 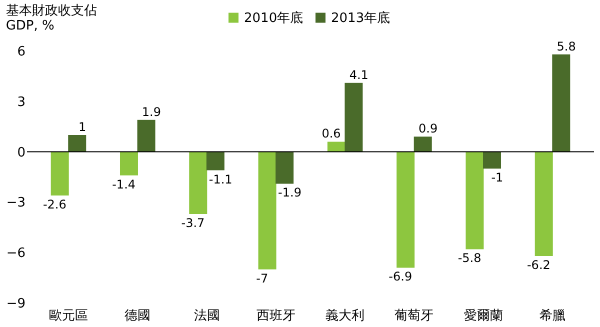 What do you see at coordinates (483, 316) in the screenshot?
I see `x-tick-label: 愛爾蘭` at bounding box center [483, 316].